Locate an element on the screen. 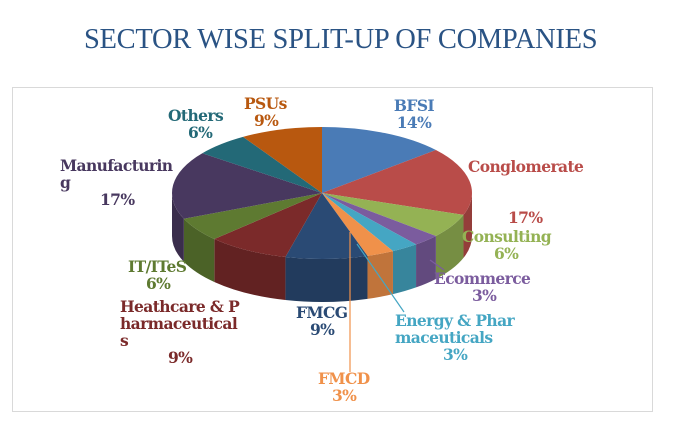 This screenshot has width=677, height=442. slice-label-name: Energy & Pharmaceuticals is located at coordinates (455, 329).